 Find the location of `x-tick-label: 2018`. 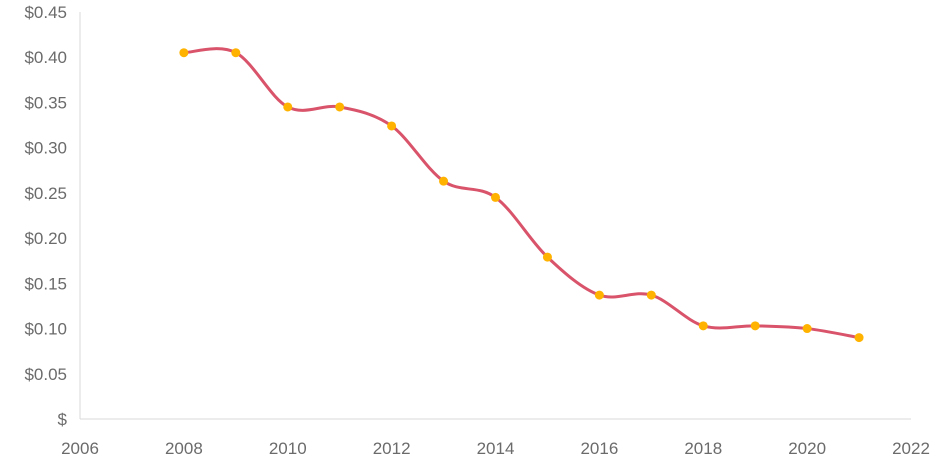

x-tick-label: 2018 is located at coordinates (703, 448).